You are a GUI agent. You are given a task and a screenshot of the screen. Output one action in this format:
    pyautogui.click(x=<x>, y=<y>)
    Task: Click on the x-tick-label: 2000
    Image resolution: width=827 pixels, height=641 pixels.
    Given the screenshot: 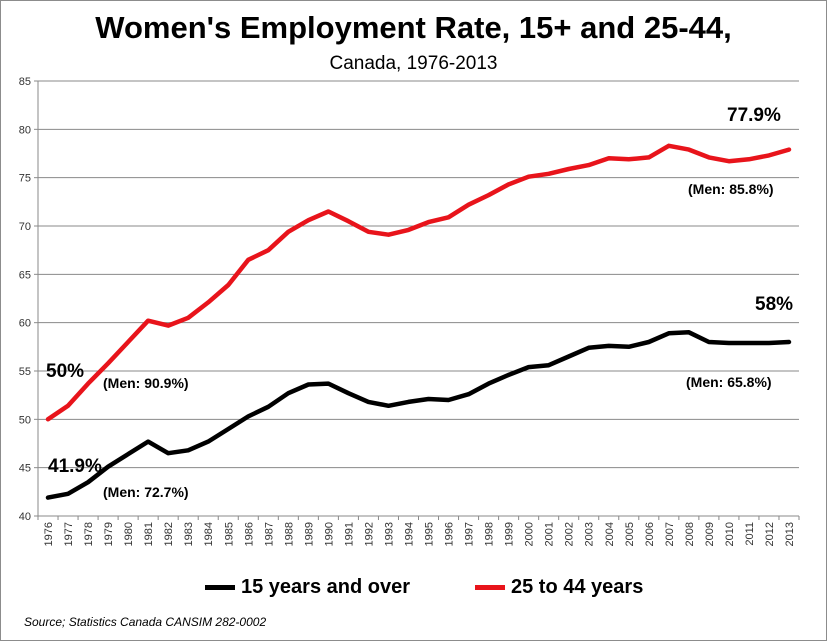 What is the action you would take?
    pyautogui.click(x=530, y=534)
    